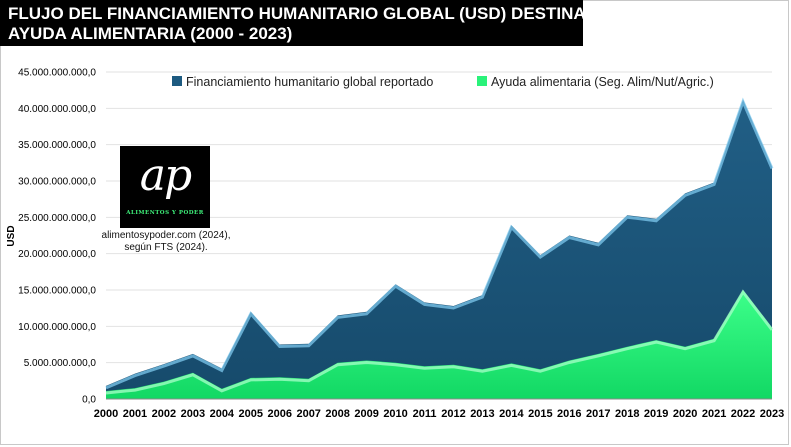 This screenshot has width=791, height=447. What do you see at coordinates (627, 414) in the screenshot?
I see `x-tick-label: 2018` at bounding box center [627, 414].